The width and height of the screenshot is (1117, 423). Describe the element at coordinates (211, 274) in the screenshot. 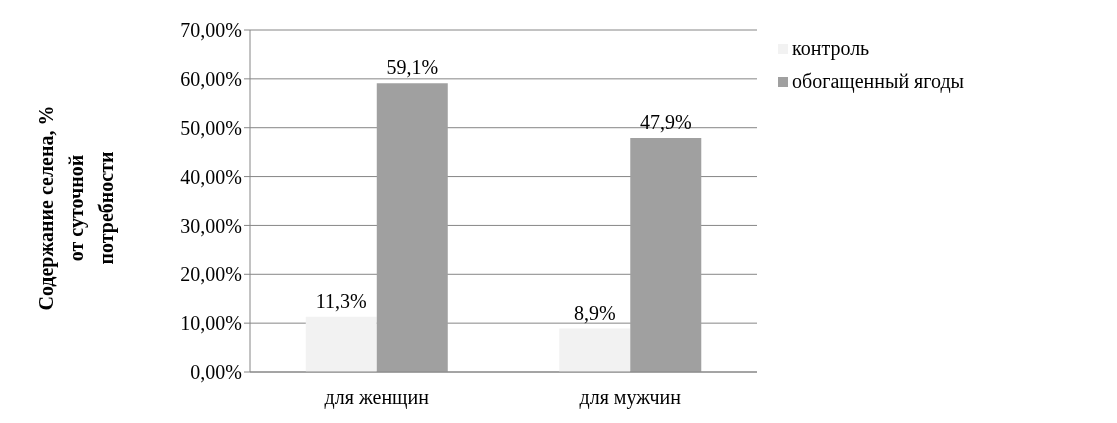

I see `y-tick-label: 20,00%` at that location.